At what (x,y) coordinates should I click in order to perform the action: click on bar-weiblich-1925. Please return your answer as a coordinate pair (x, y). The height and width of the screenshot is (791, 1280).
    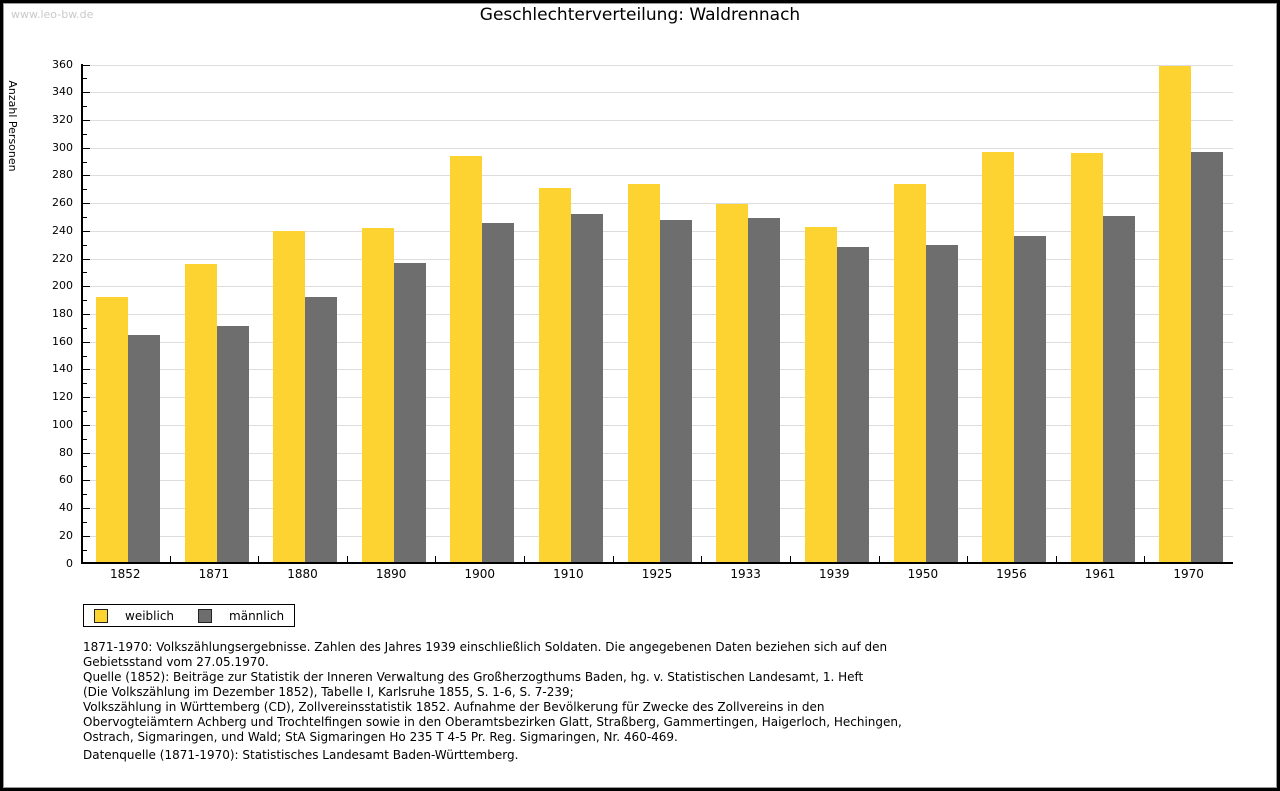
    Looking at the image, I should click on (643, 373).